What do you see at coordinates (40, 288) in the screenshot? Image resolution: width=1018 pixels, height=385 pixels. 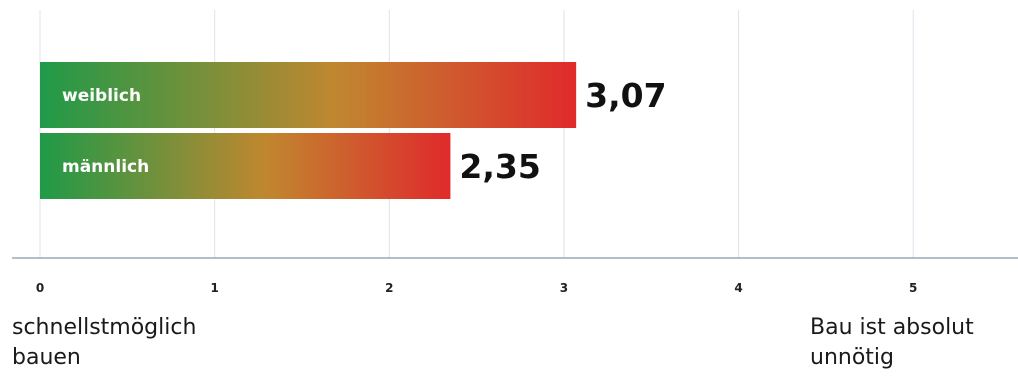 I see `x-tick-label-0: 0` at bounding box center [40, 288].